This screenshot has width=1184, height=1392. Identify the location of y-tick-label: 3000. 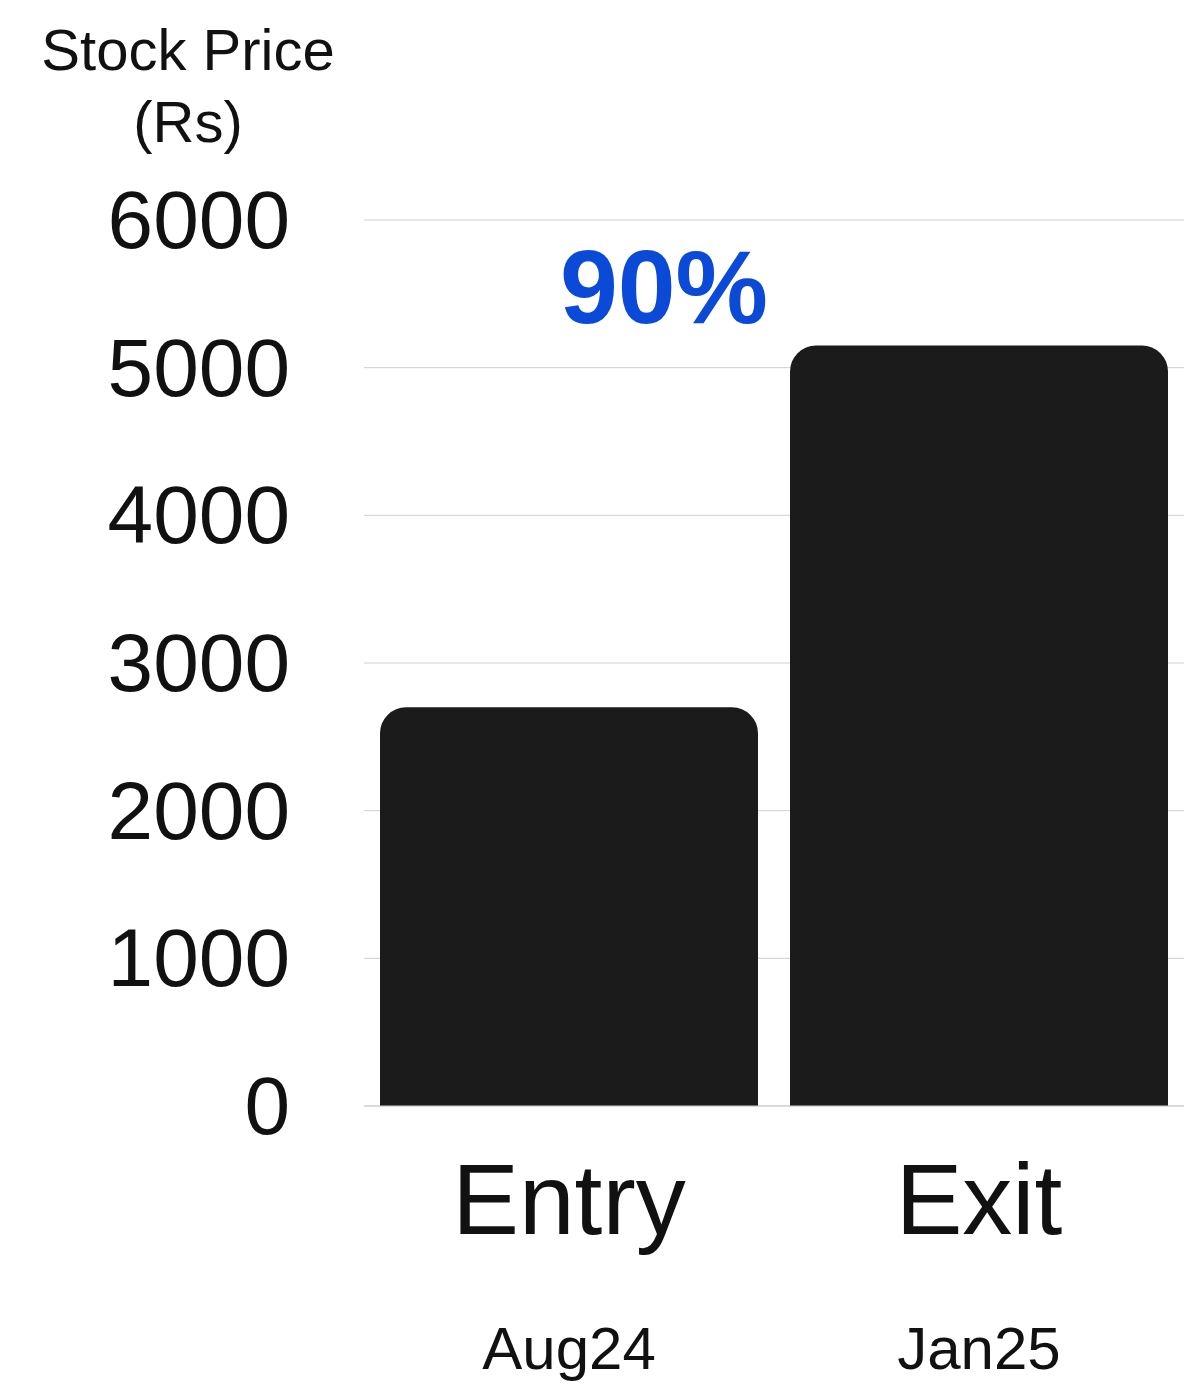
(198, 662).